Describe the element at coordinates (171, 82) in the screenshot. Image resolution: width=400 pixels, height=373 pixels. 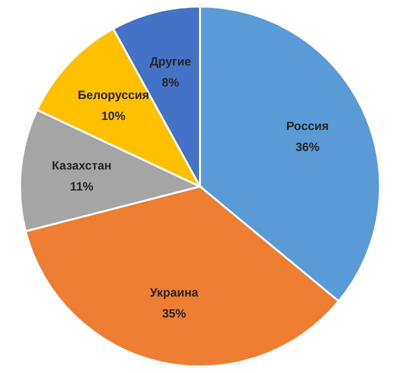
I see `data-label: 8%` at that location.